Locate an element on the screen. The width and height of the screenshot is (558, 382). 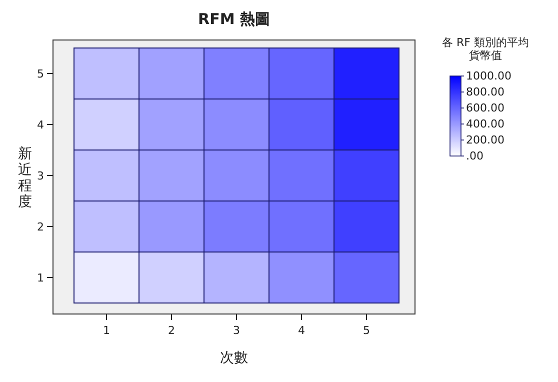
y-tick-label: 1 is located at coordinates (40, 278).